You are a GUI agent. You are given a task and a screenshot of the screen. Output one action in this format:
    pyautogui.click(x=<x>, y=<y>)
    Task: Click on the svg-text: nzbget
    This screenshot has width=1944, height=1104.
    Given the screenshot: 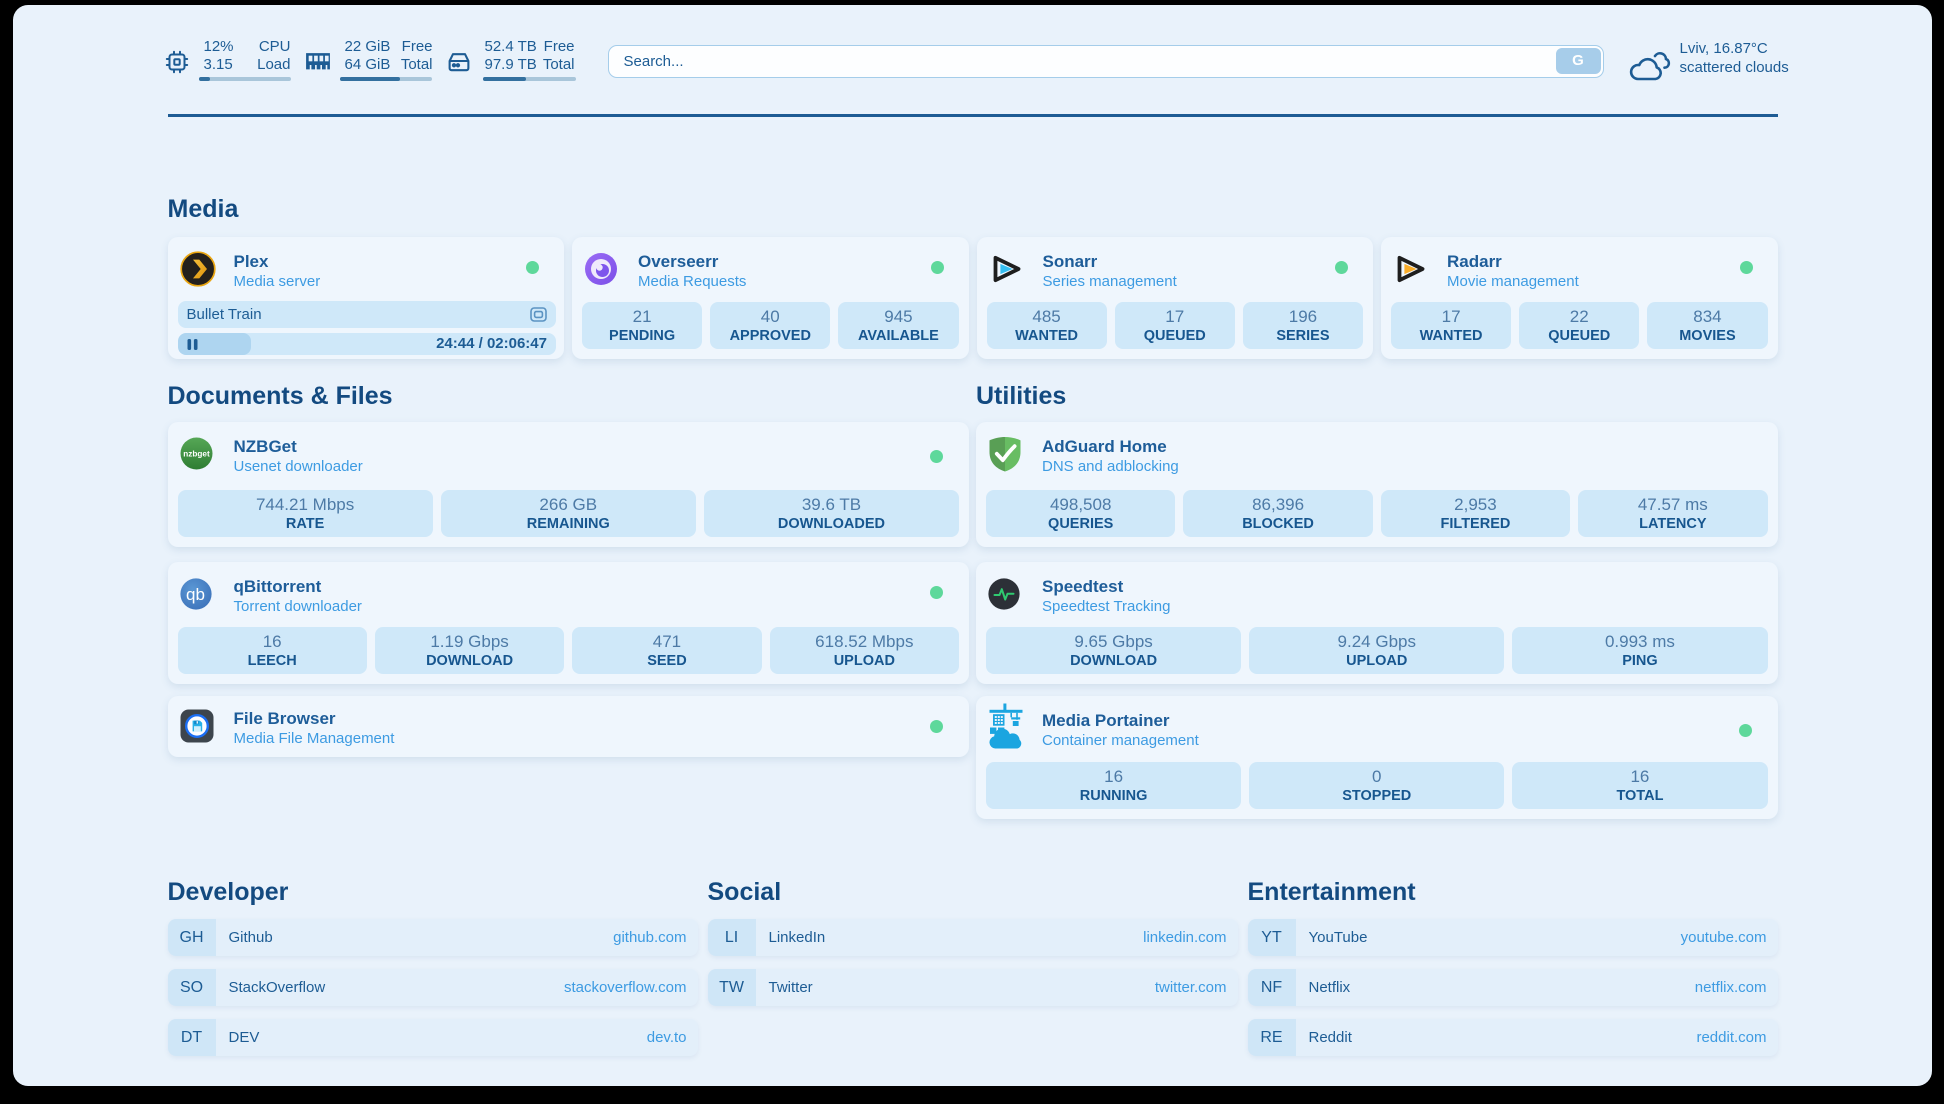 What is the action you would take?
    pyautogui.click(x=196, y=454)
    